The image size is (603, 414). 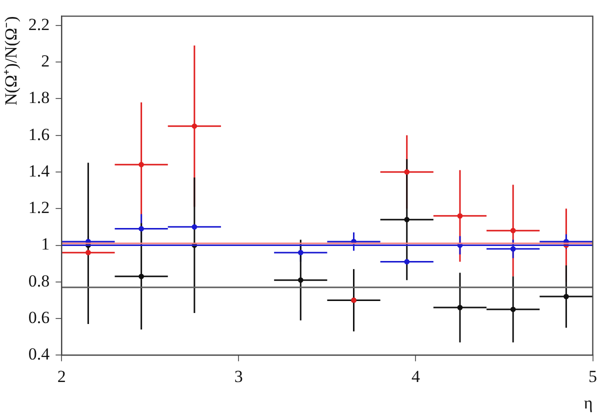 What do you see at coordinates (39, 24) in the screenshot?
I see `y-tick-label: 2.2` at bounding box center [39, 24].